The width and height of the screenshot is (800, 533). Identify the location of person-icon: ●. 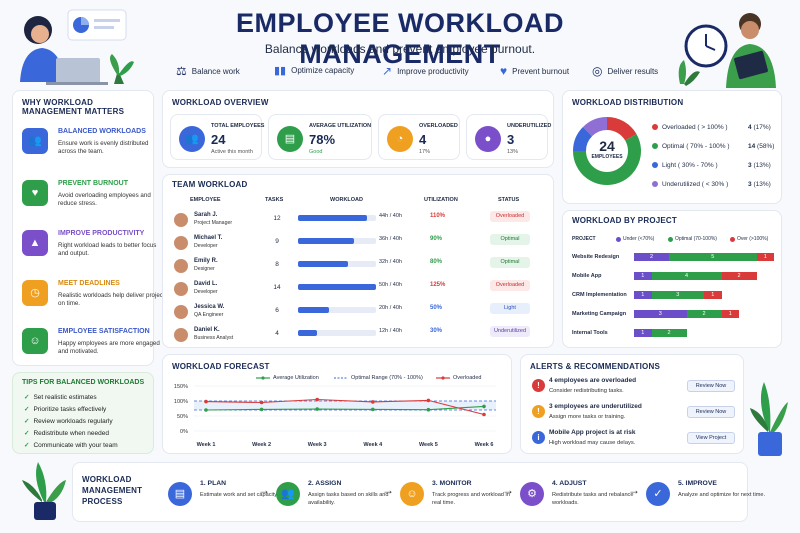
(488, 139).